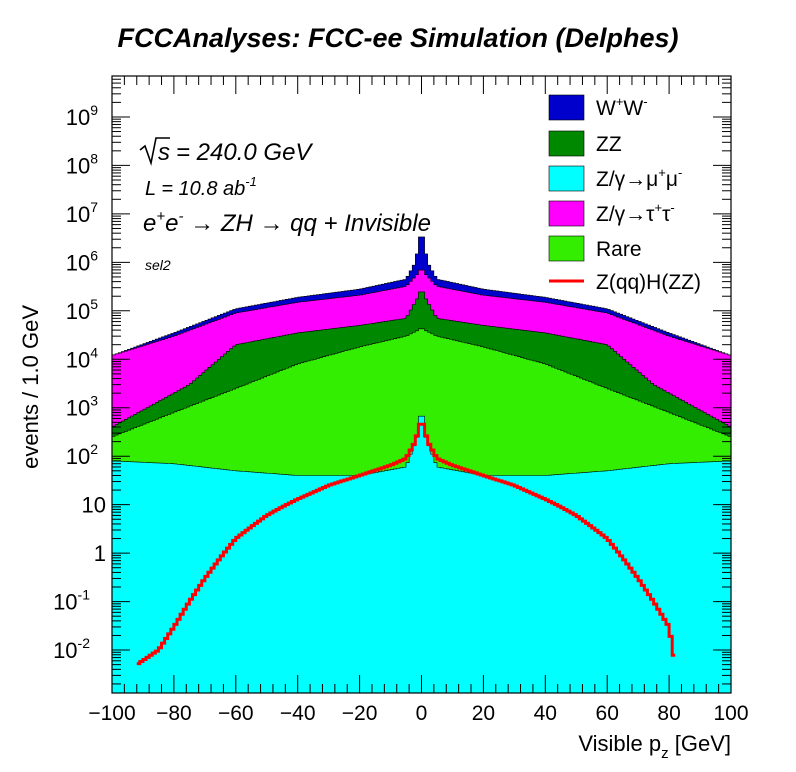  What do you see at coordinates (609, 144) in the screenshot?
I see `legend-label-zz: ZZ` at bounding box center [609, 144].